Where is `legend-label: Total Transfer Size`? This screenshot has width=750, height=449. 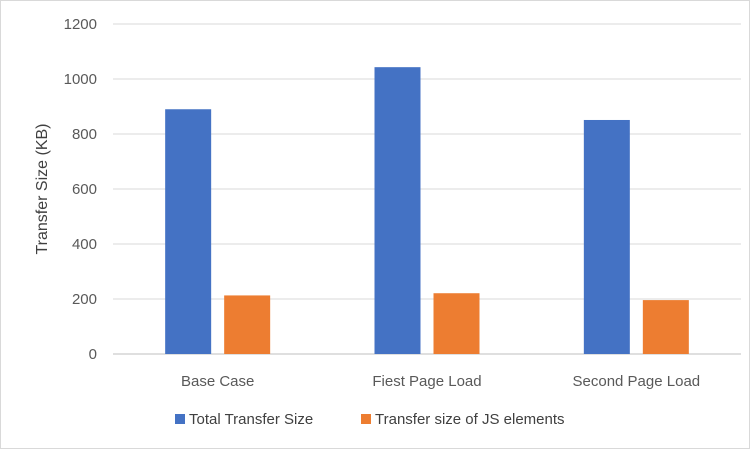
legend-label: Total Transfer Size is located at coordinates (251, 419).